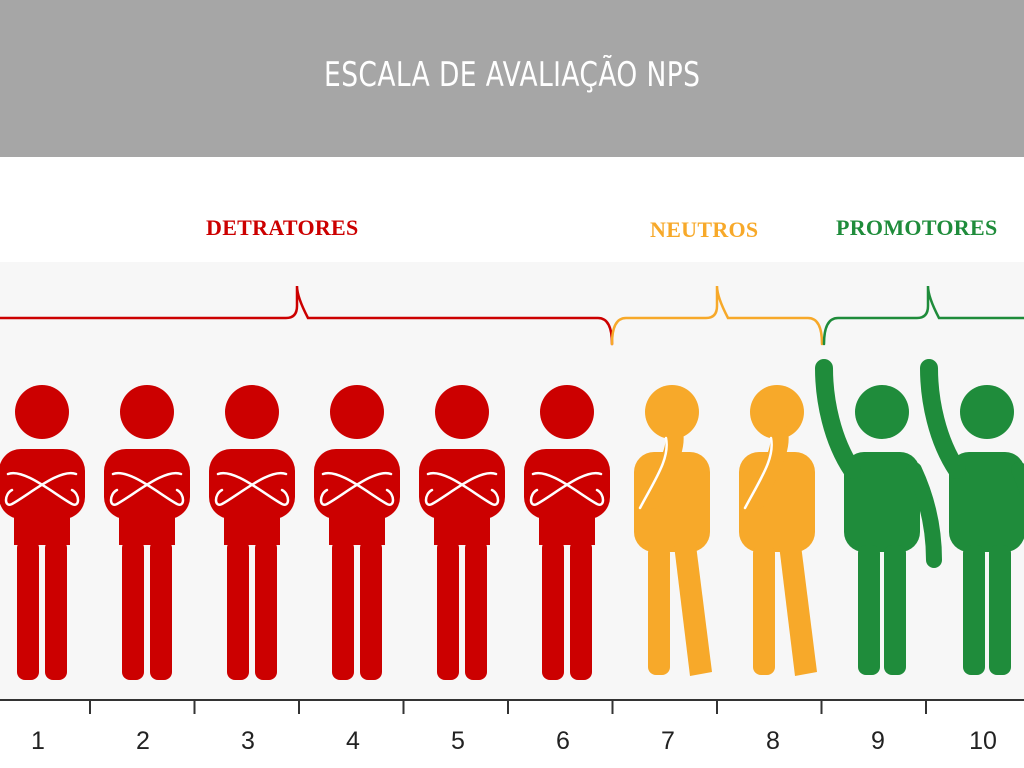  Describe the element at coordinates (248, 741) in the screenshot. I see `scale-number-3: 3` at that location.